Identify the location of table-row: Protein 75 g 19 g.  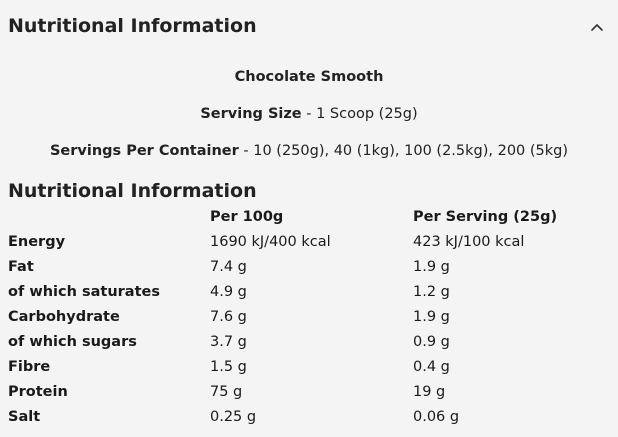
(309, 393).